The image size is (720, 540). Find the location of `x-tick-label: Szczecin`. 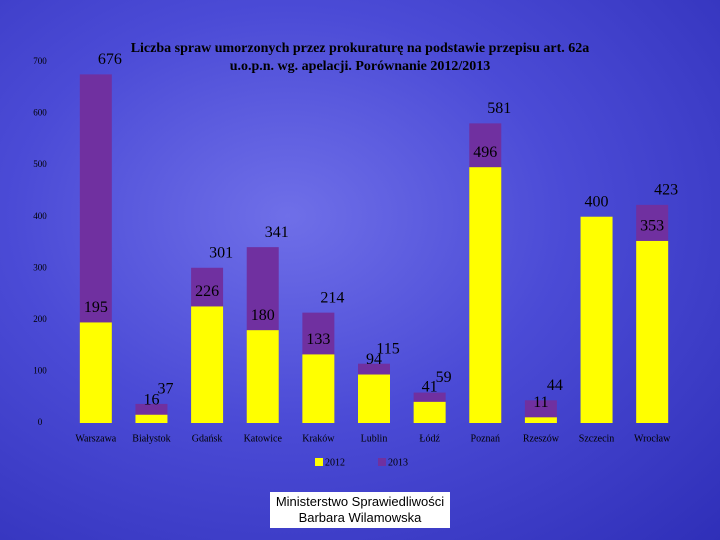

x-tick-label: Szczecin is located at coordinates (597, 438).